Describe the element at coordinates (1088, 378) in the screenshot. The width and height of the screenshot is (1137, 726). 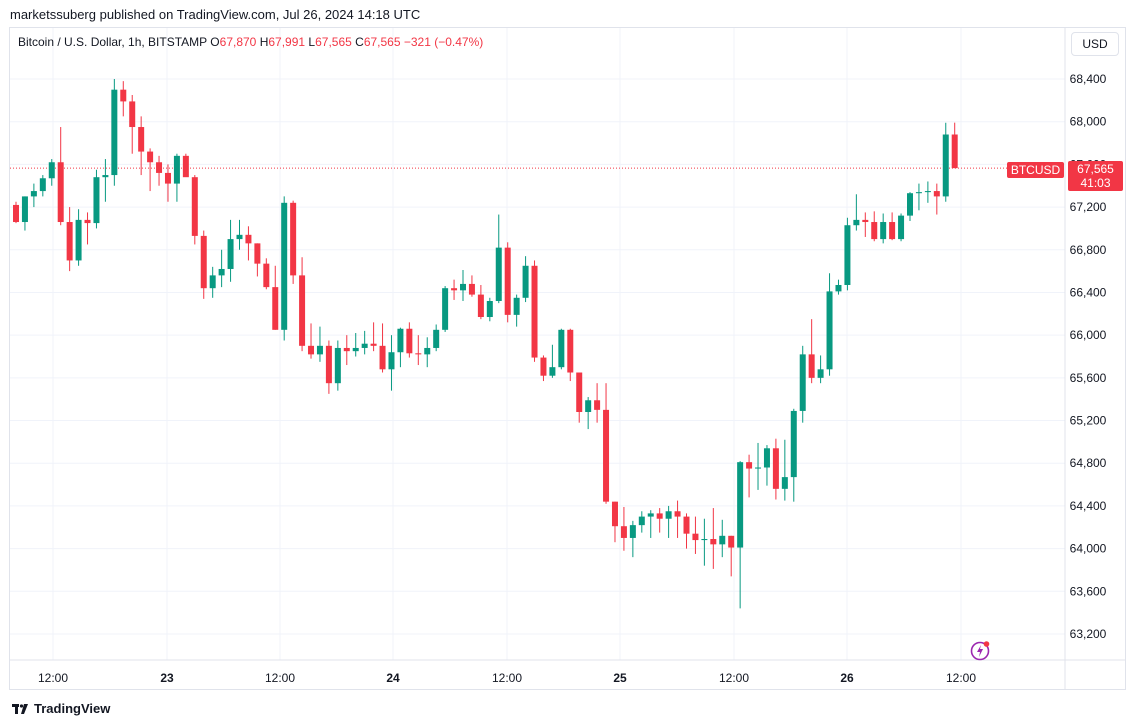
I see `y-tick-label: 65,600` at that location.